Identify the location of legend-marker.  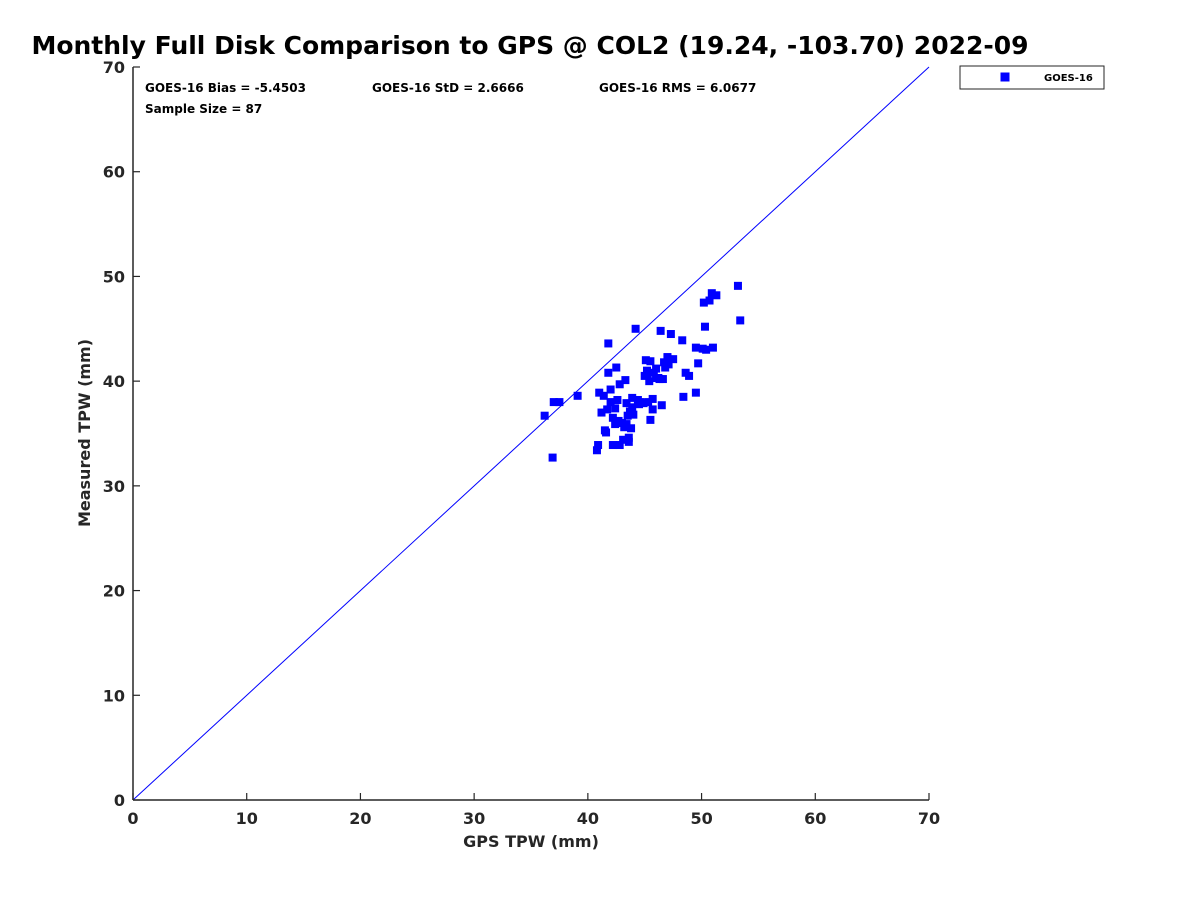
(1005, 77).